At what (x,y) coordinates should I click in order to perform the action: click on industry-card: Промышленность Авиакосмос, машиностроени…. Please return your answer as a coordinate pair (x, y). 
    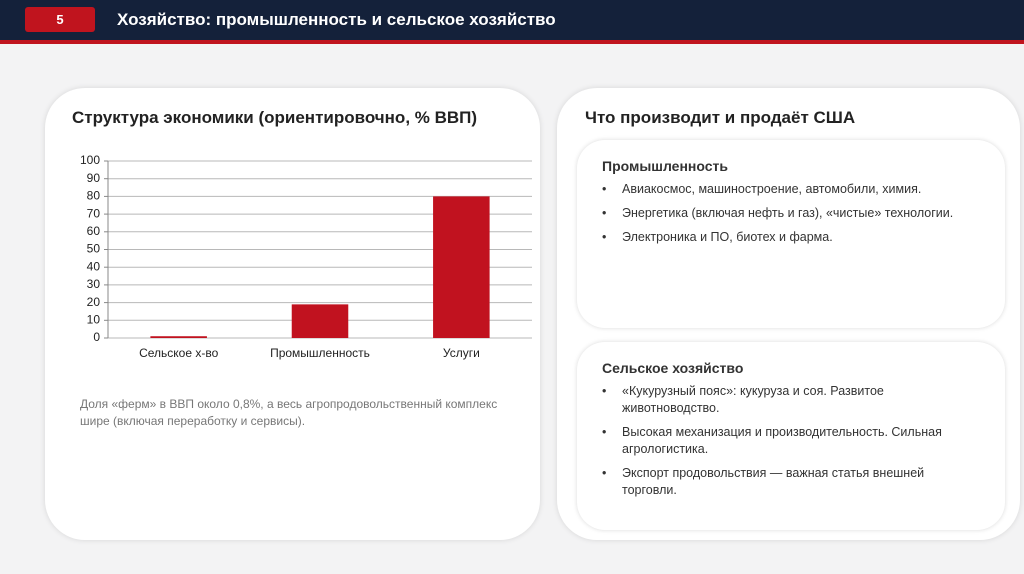
    Looking at the image, I should click on (791, 234).